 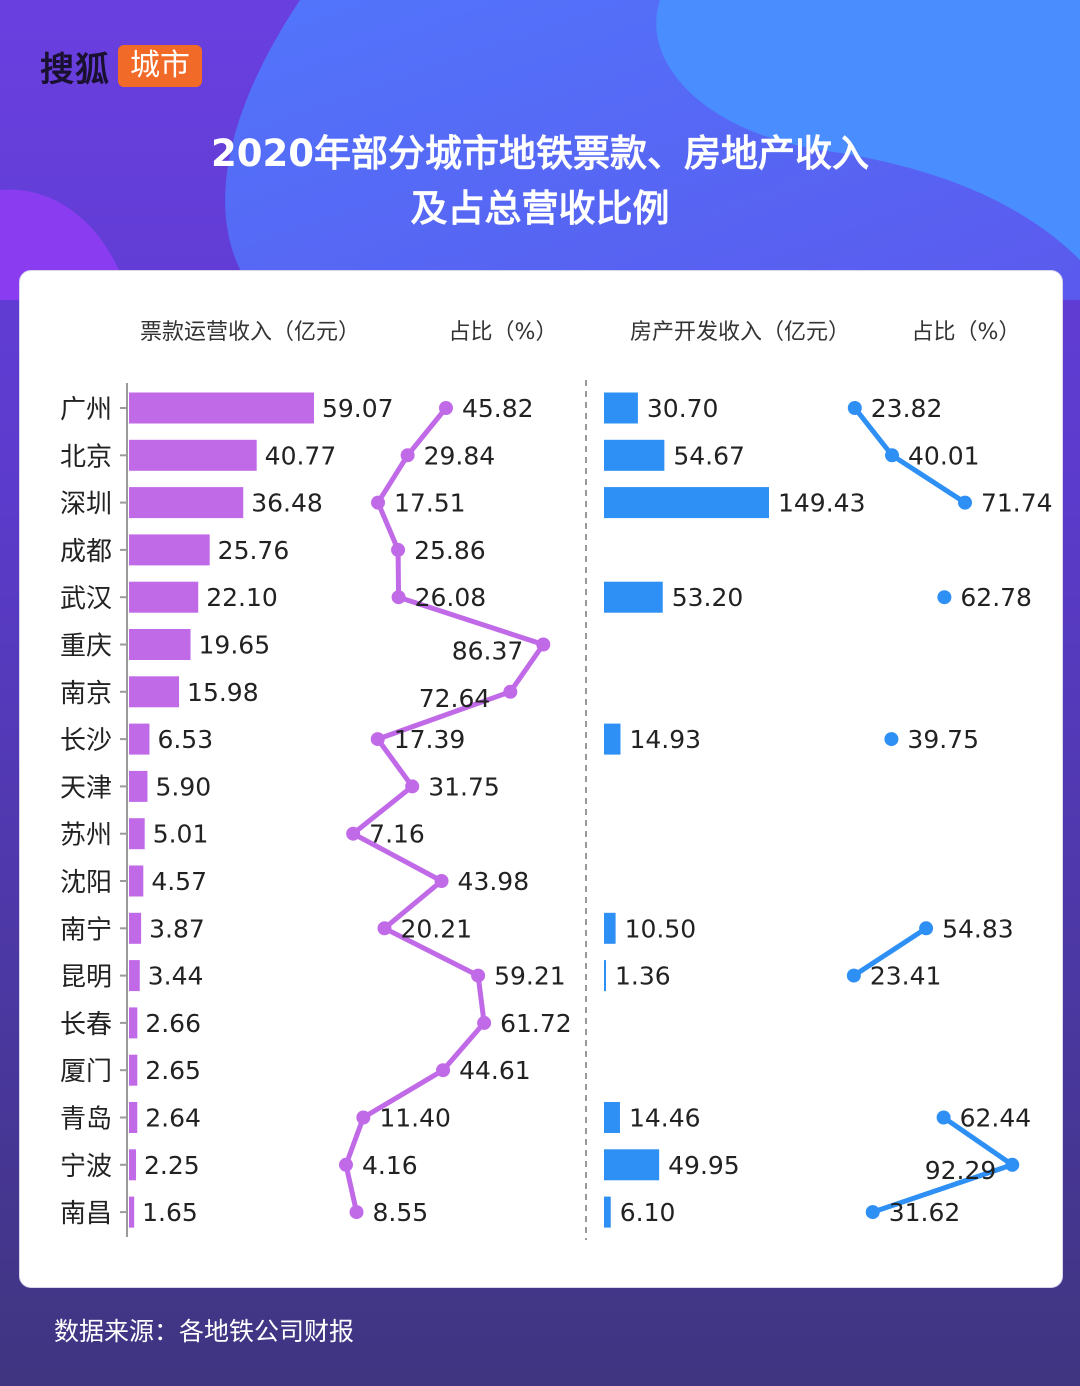 I want to click on category-label: 青岛, so click(x=86, y=1120).